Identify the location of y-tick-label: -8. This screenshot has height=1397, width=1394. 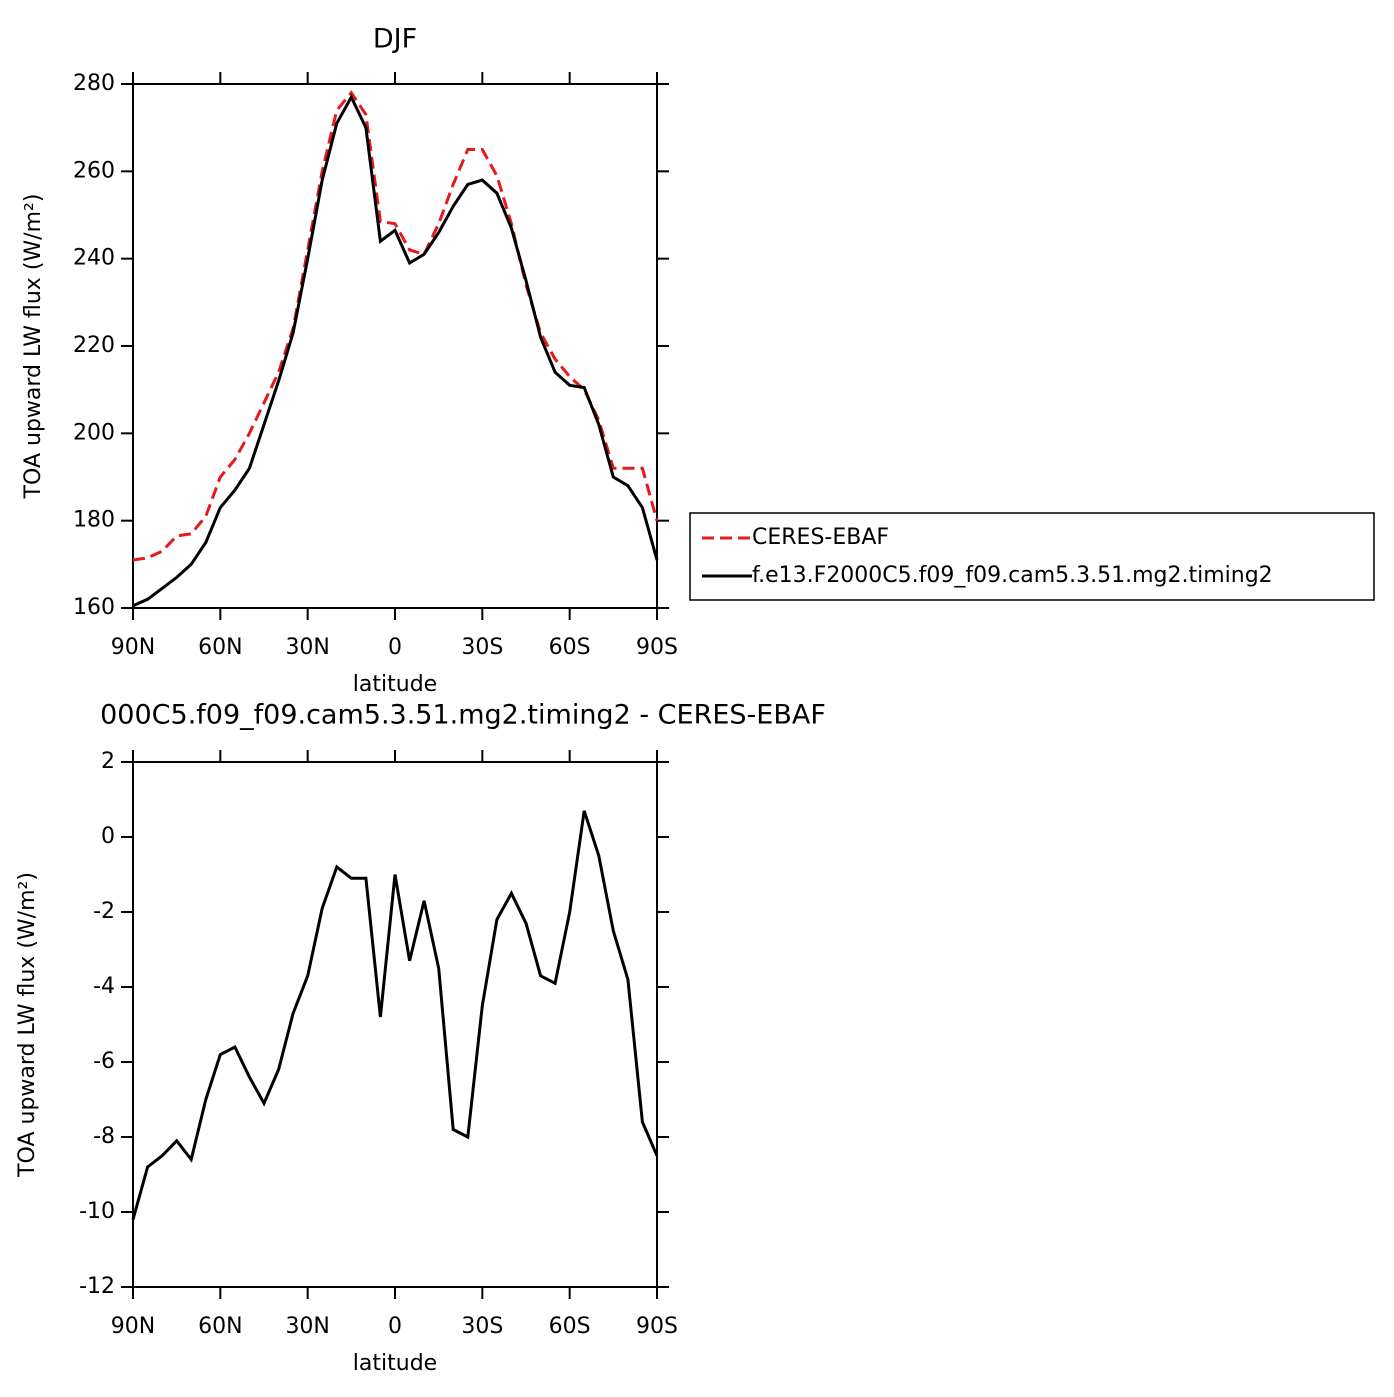
(104, 1136).